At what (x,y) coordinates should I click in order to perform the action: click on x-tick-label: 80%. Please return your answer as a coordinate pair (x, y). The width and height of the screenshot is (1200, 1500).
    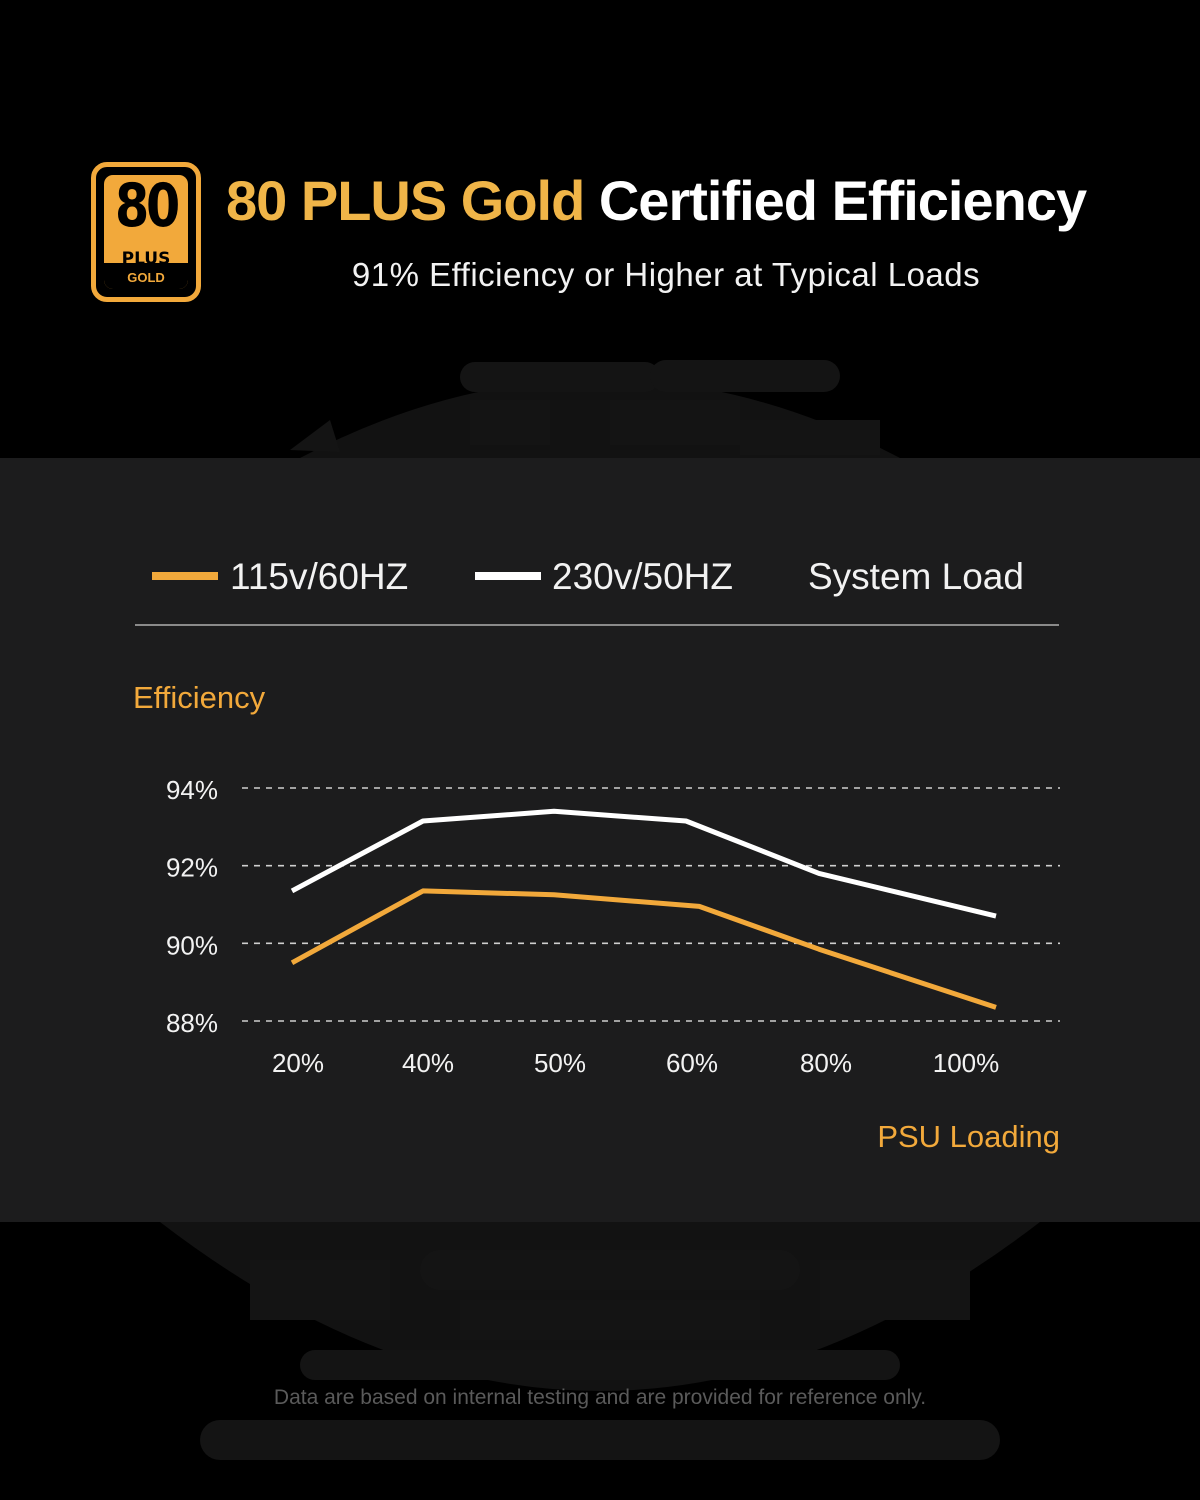
    Looking at the image, I should click on (826, 1063).